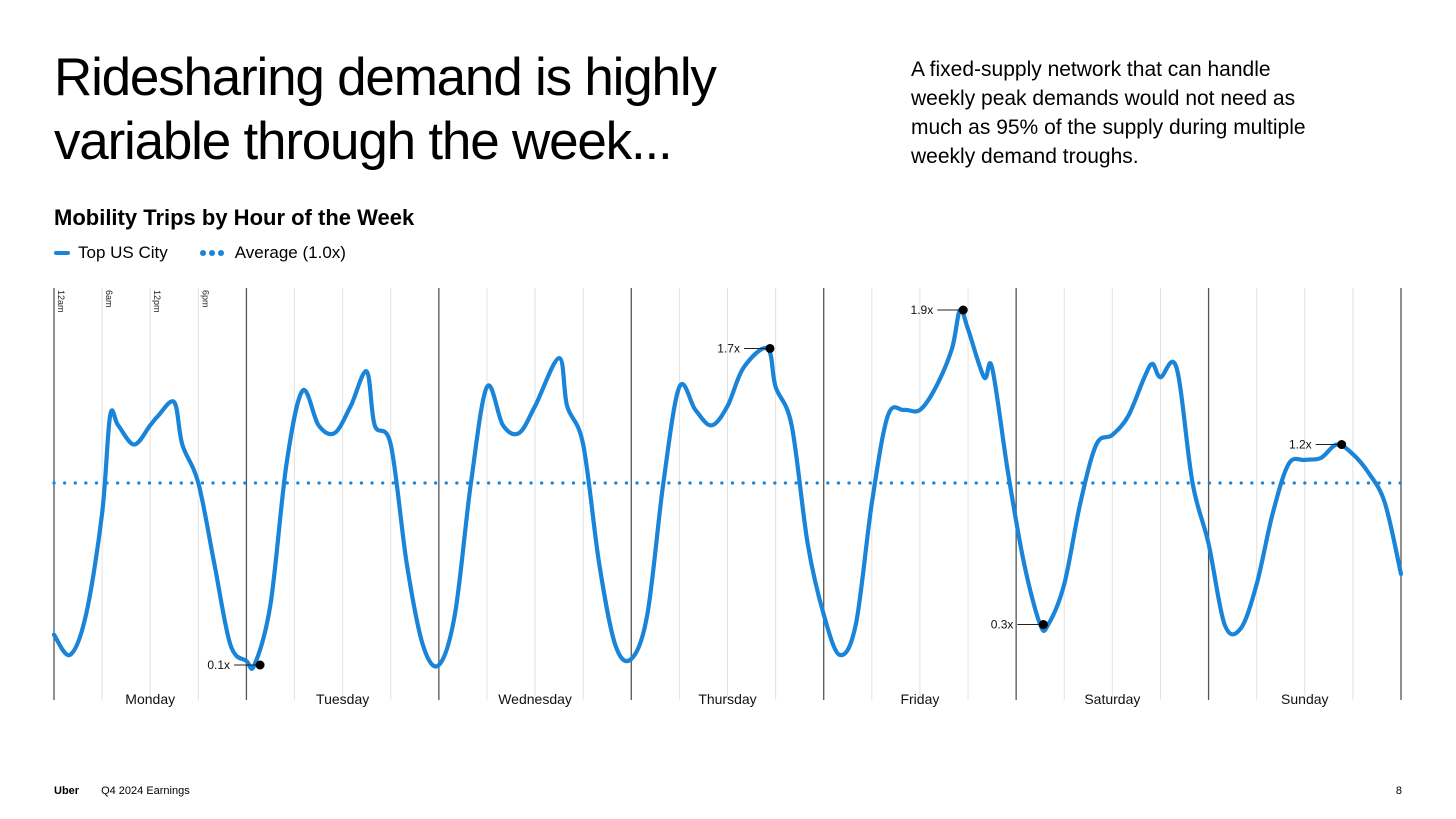  What do you see at coordinates (150, 699) in the screenshot?
I see `day-label: Monday` at bounding box center [150, 699].